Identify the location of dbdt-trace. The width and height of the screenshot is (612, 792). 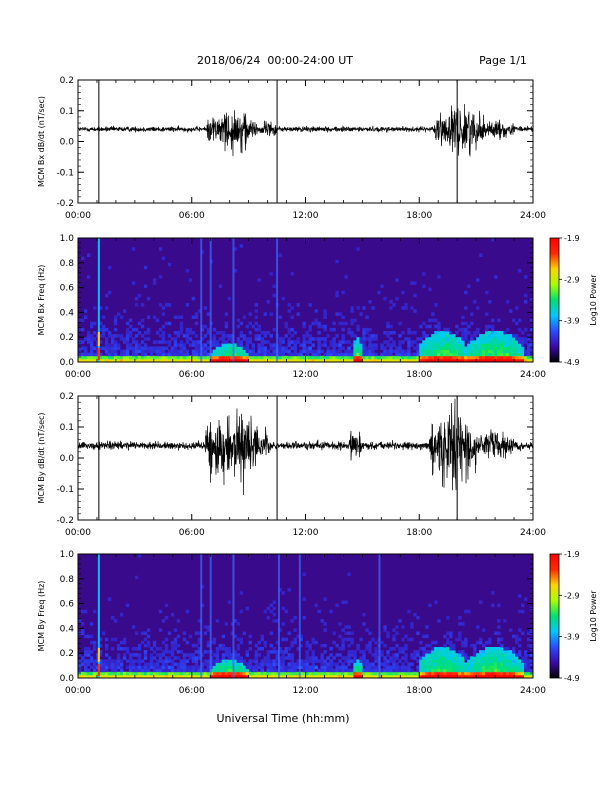
(305, 447).